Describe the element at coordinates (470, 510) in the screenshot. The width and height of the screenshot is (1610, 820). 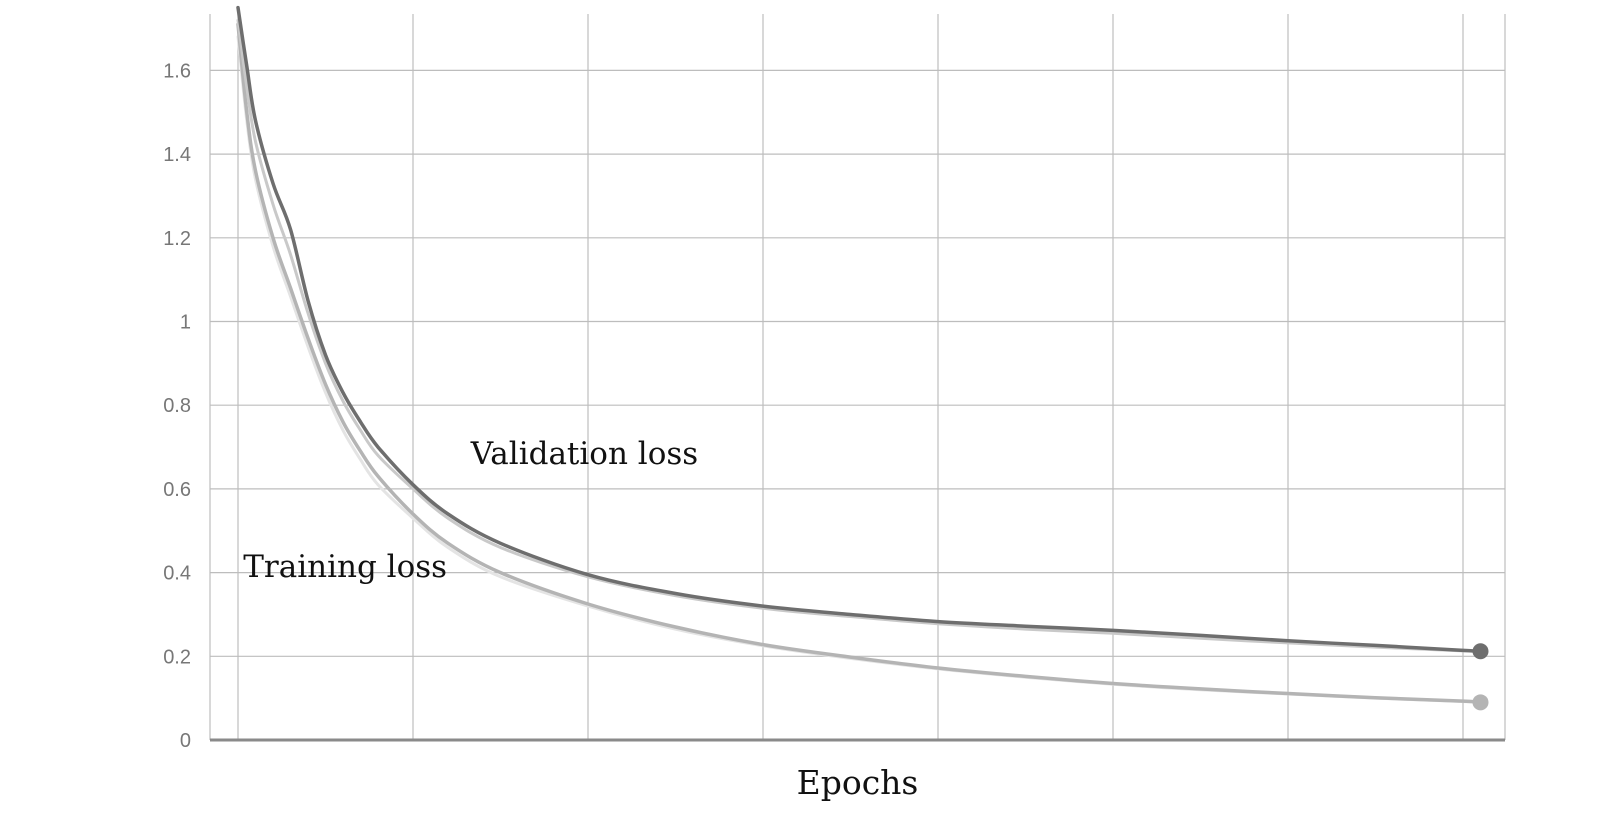
I see `annotations: Validation loss Training loss` at that location.